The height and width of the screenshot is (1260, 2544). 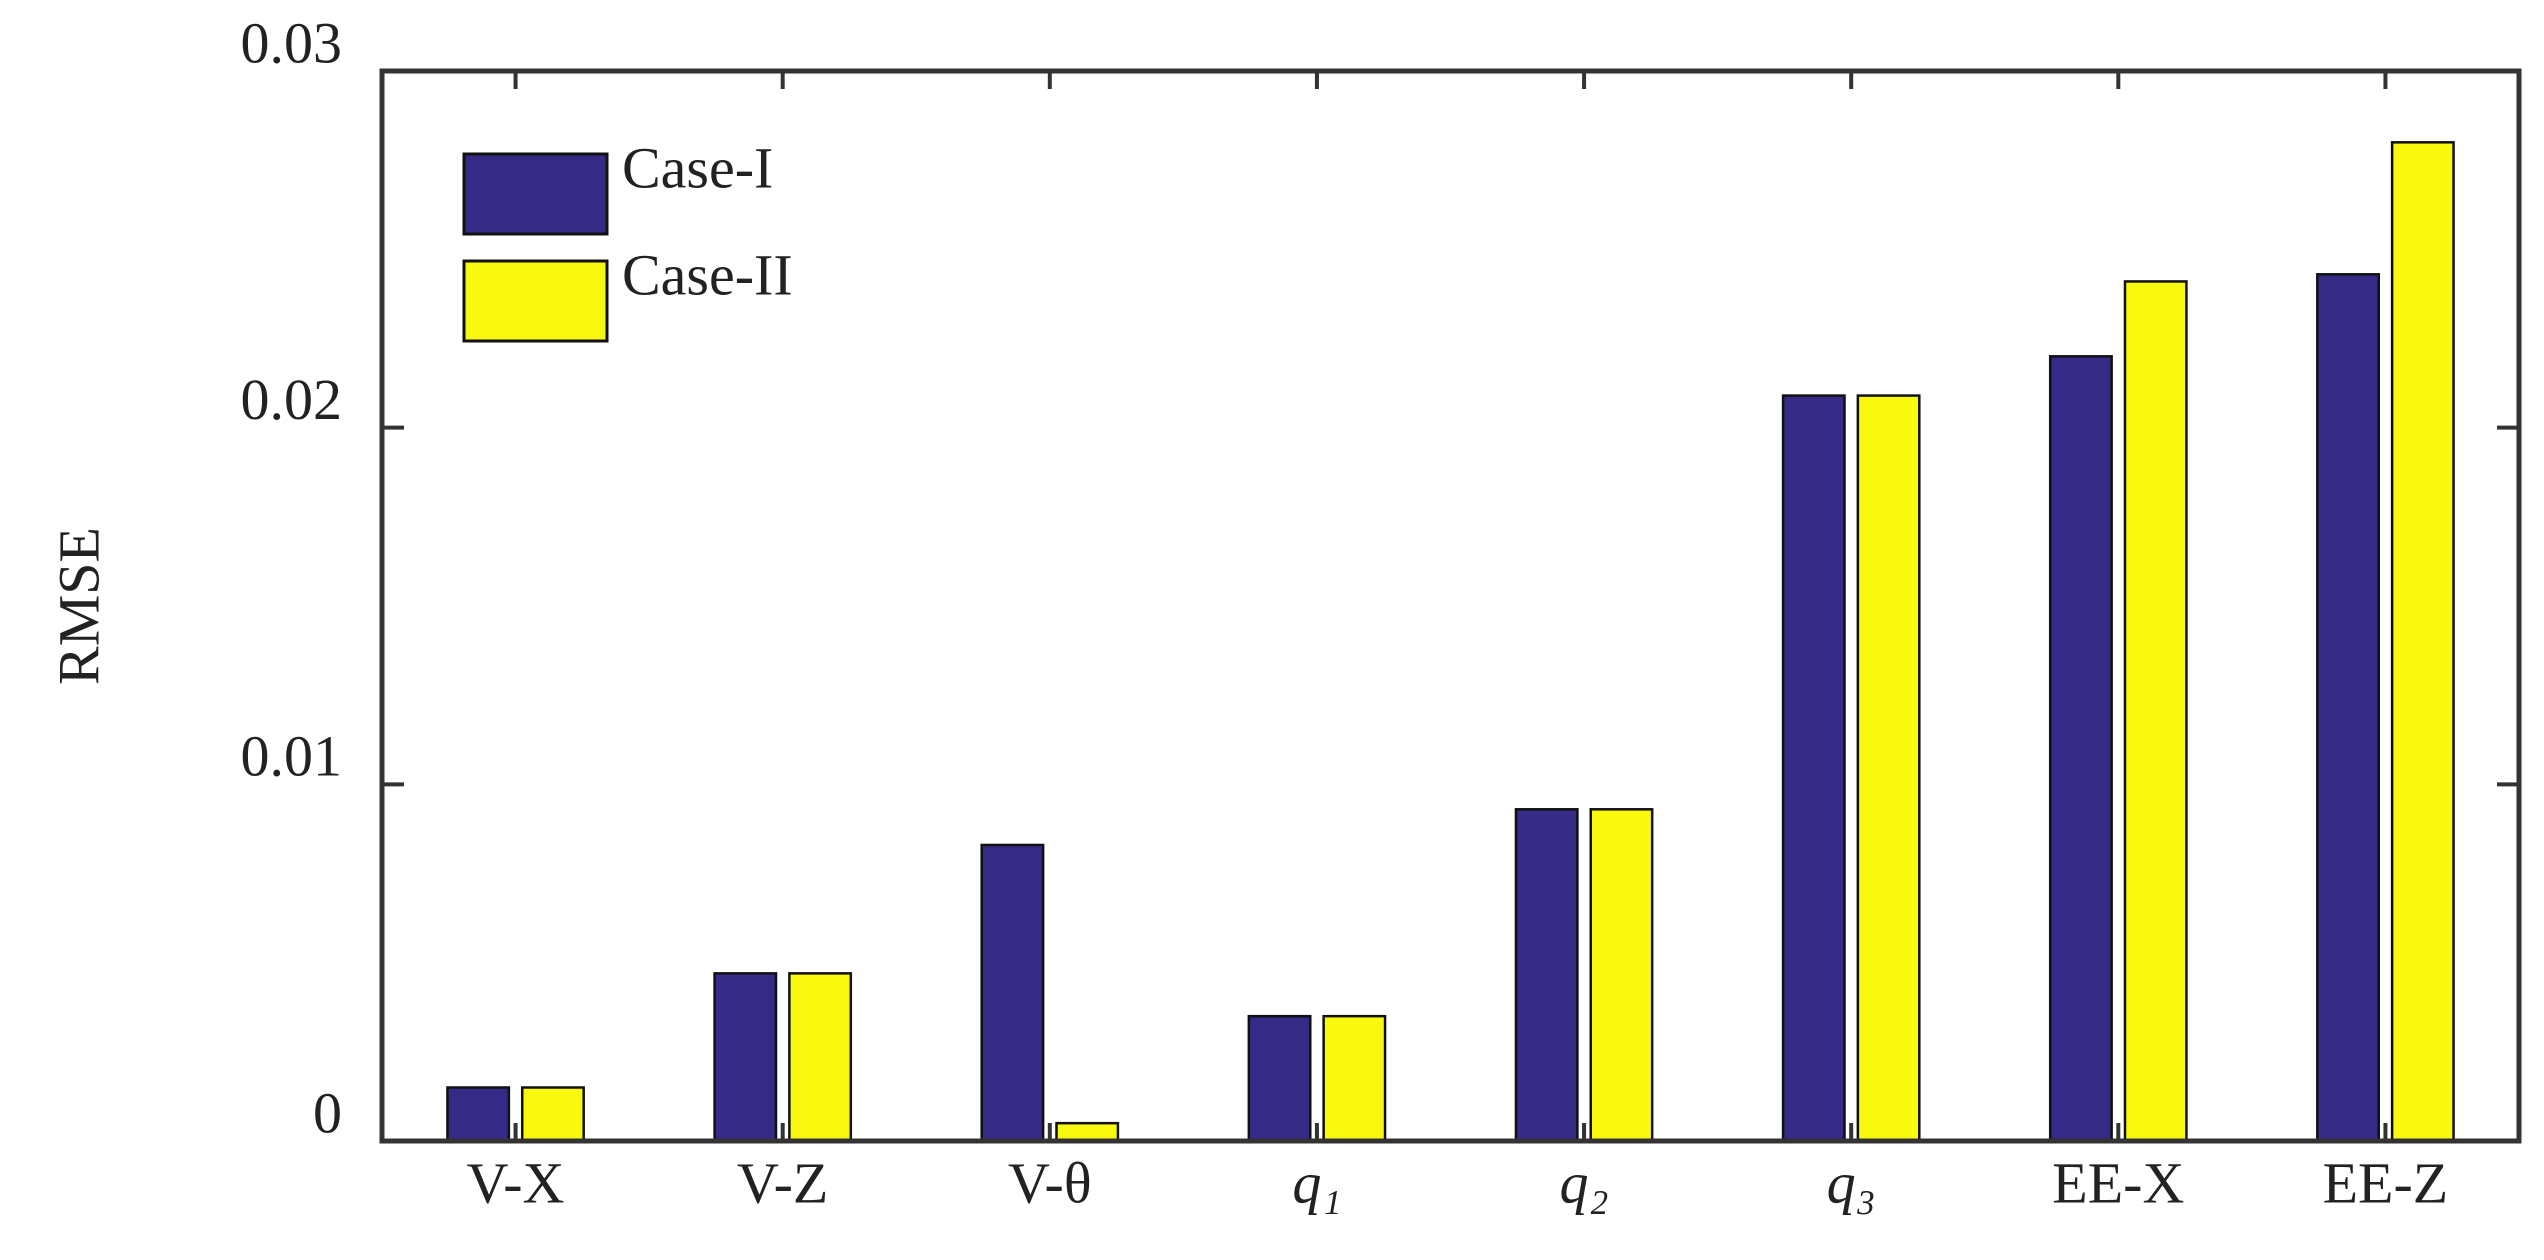 What do you see at coordinates (292, 756) in the screenshot?
I see `y-tick-label: 0.01` at bounding box center [292, 756].